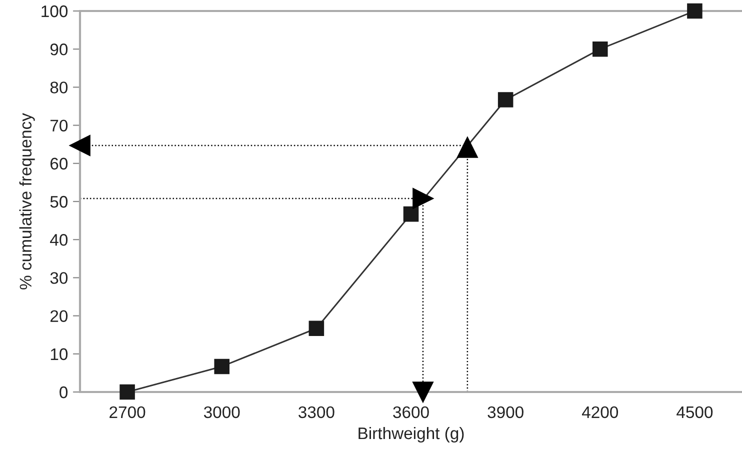 This screenshot has width=742, height=460. What do you see at coordinates (128, 412) in the screenshot?
I see `x-tick-label: 2700` at bounding box center [128, 412].